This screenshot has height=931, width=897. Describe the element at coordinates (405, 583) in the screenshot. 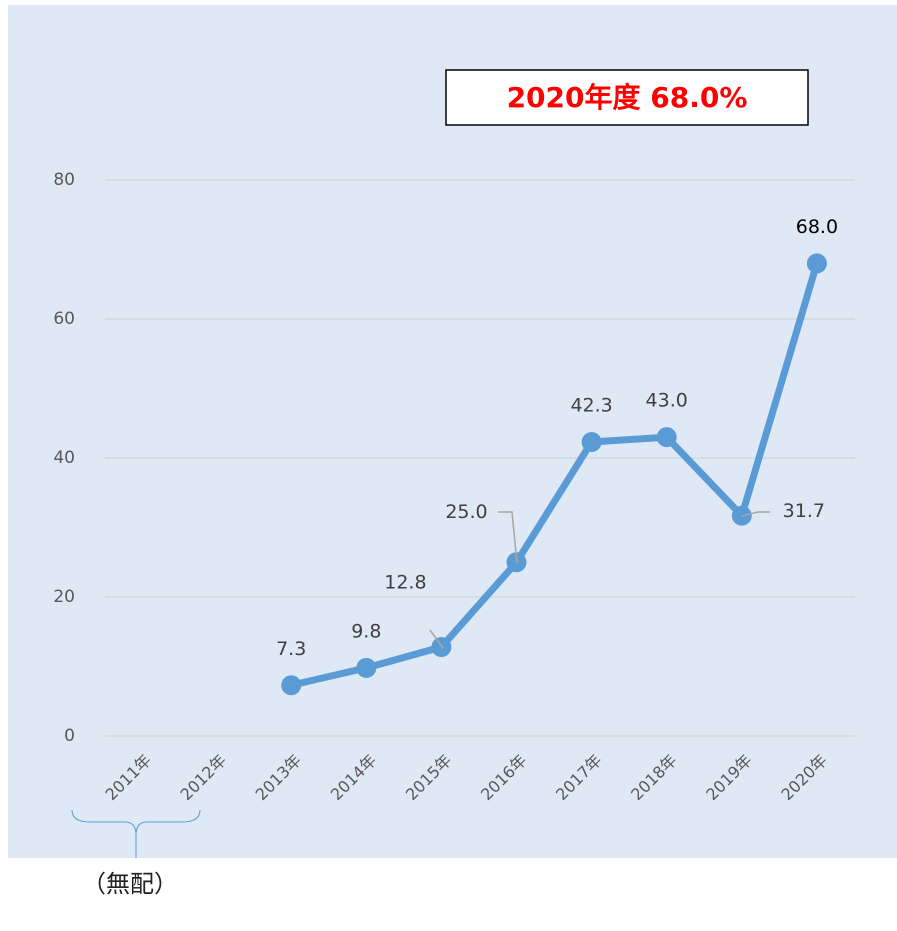

I see `data-label: 12.8` at that location.